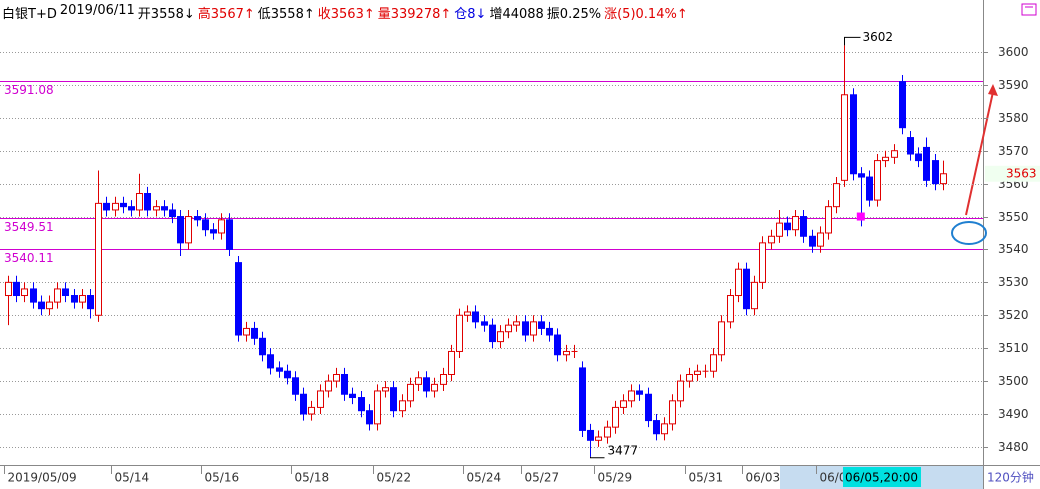  I want to click on x-tick-label: 2019/05/09, so click(42, 478).